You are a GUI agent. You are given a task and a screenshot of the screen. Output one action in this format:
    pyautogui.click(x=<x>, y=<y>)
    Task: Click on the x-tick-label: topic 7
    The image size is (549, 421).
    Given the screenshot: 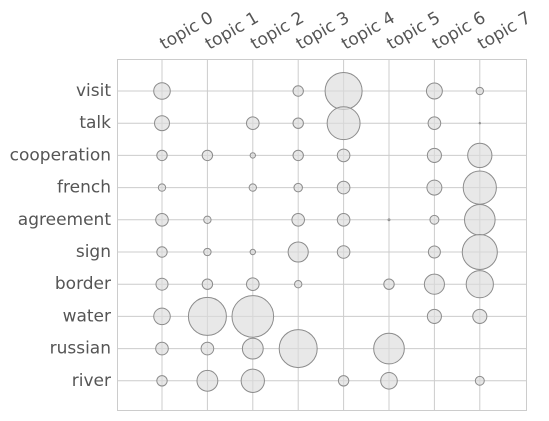 What is the action you would take?
    pyautogui.click(x=504, y=31)
    